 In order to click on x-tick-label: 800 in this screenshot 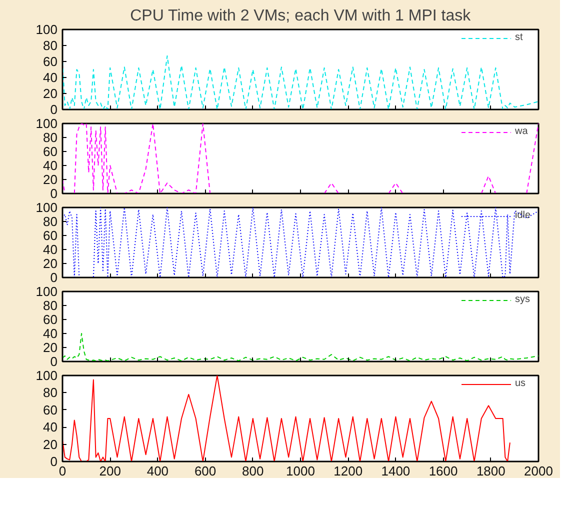, I will do `click(253, 471)`.